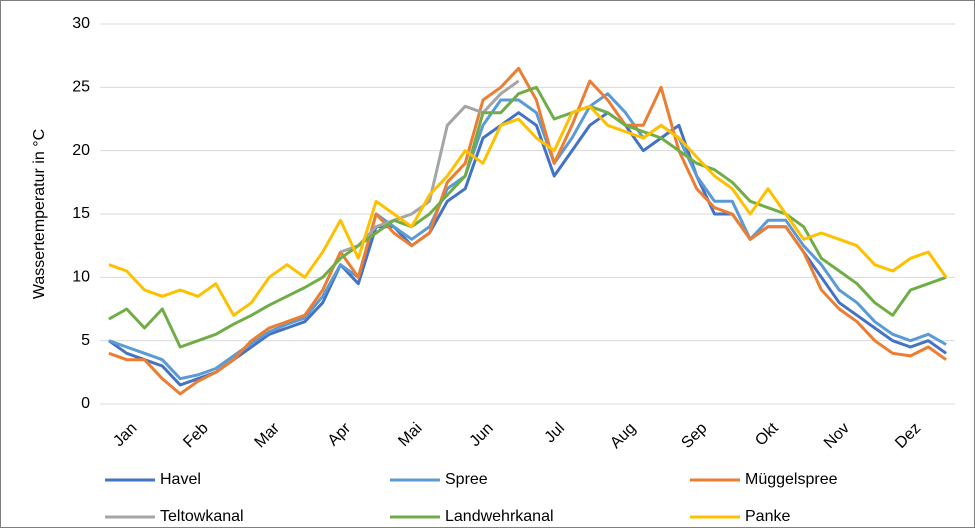 The image size is (975, 528). I want to click on series-line, so click(429, 166).